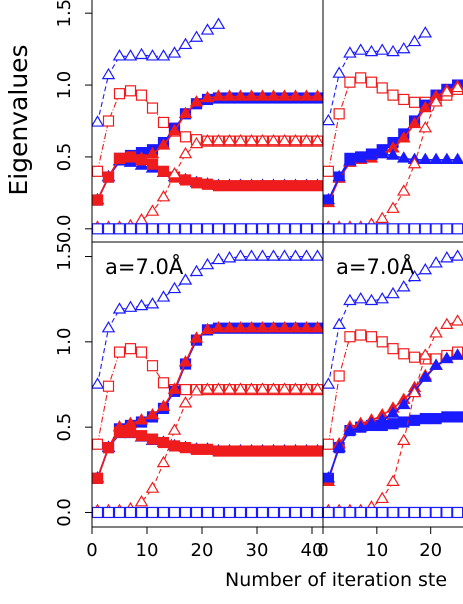 The width and height of the screenshot is (463, 604). Describe the element at coordinates (207, 229) in the screenshot. I see `series-blue-square-open-dotted` at that location.